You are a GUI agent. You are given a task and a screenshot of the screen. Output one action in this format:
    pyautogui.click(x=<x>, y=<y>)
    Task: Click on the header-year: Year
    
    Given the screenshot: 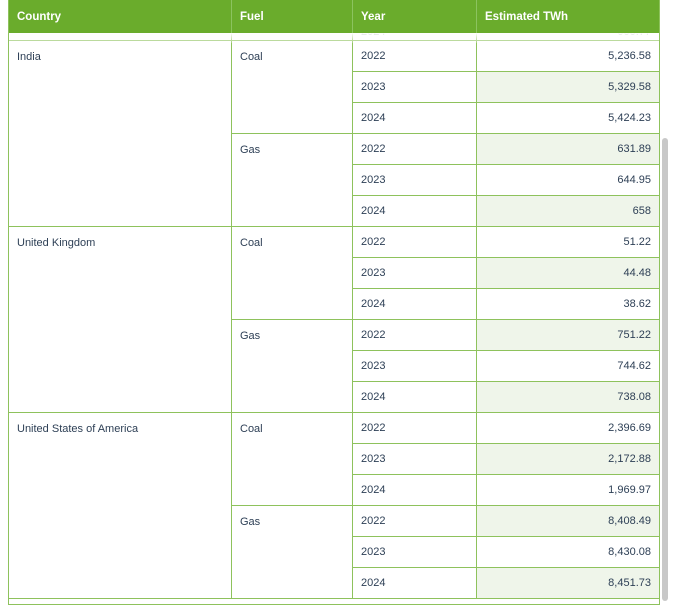 What is the action you would take?
    pyautogui.click(x=415, y=16)
    